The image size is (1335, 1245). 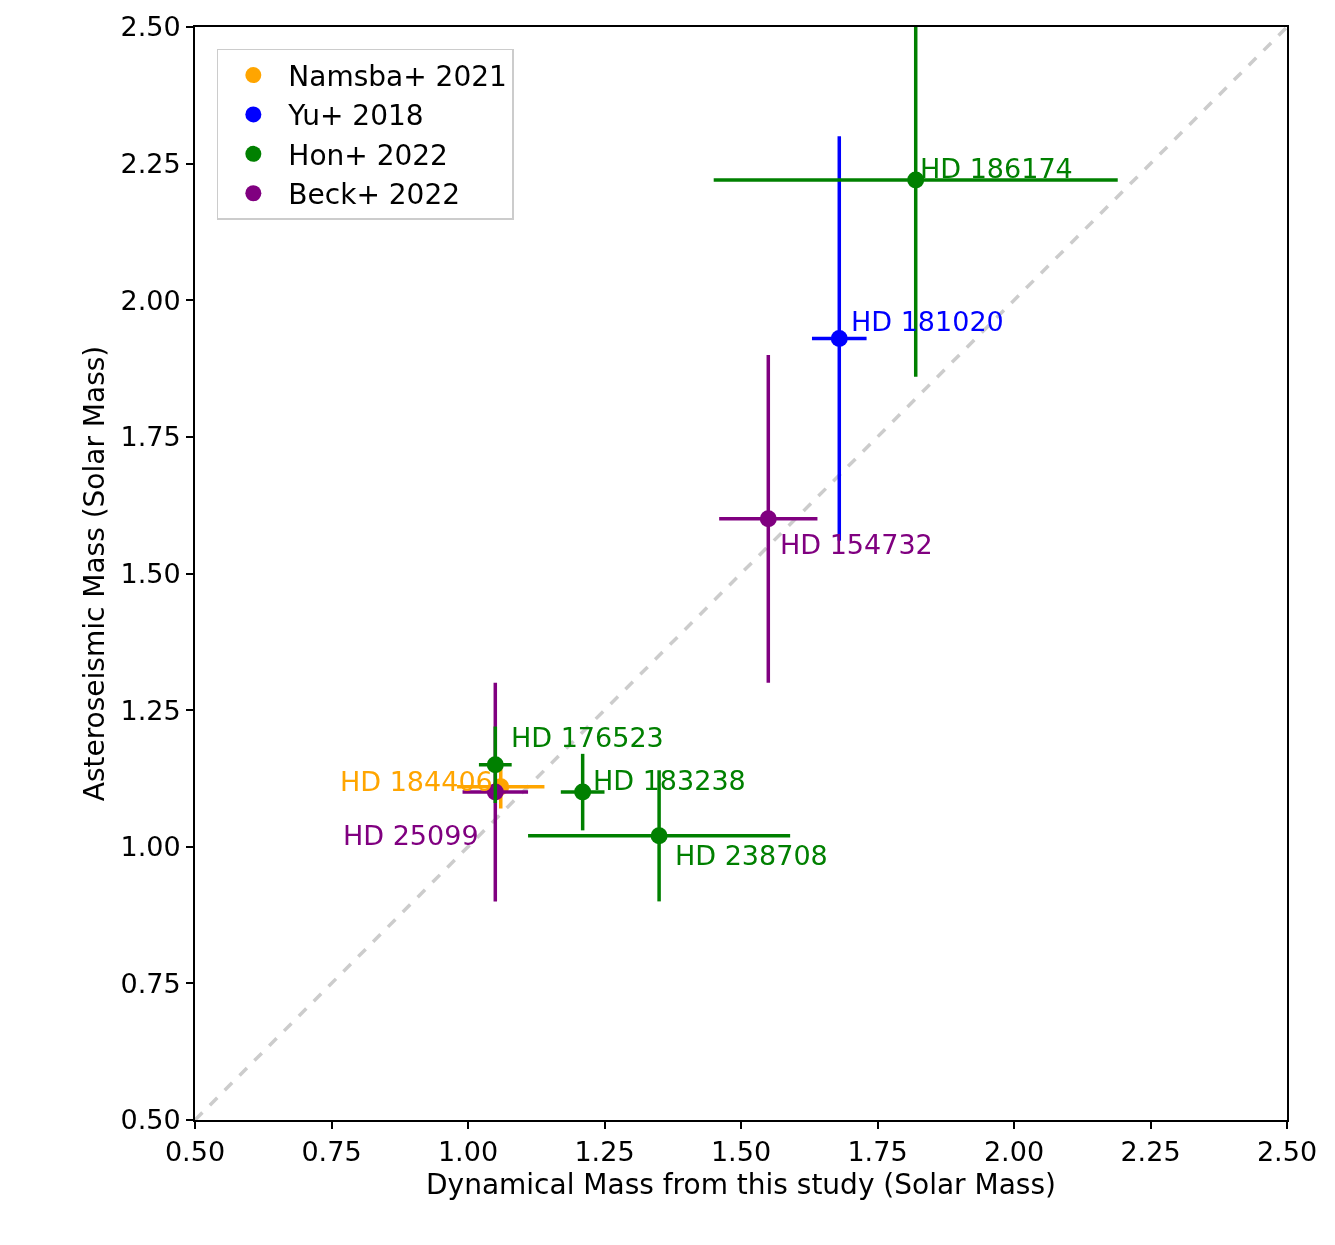 I want to click on x-tick-label: 1.00, so click(x=468, y=1152).